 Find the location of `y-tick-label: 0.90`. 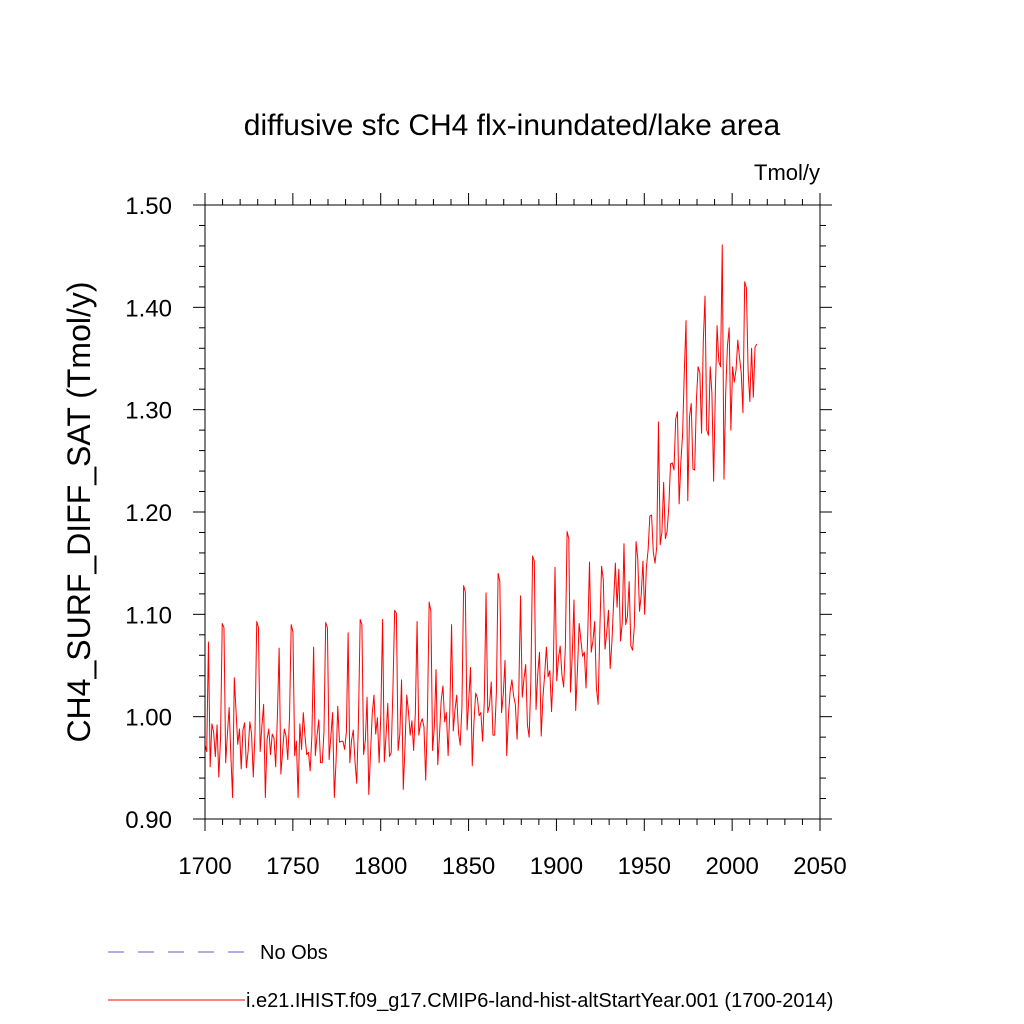

y-tick-label: 0.90 is located at coordinates (148, 820).